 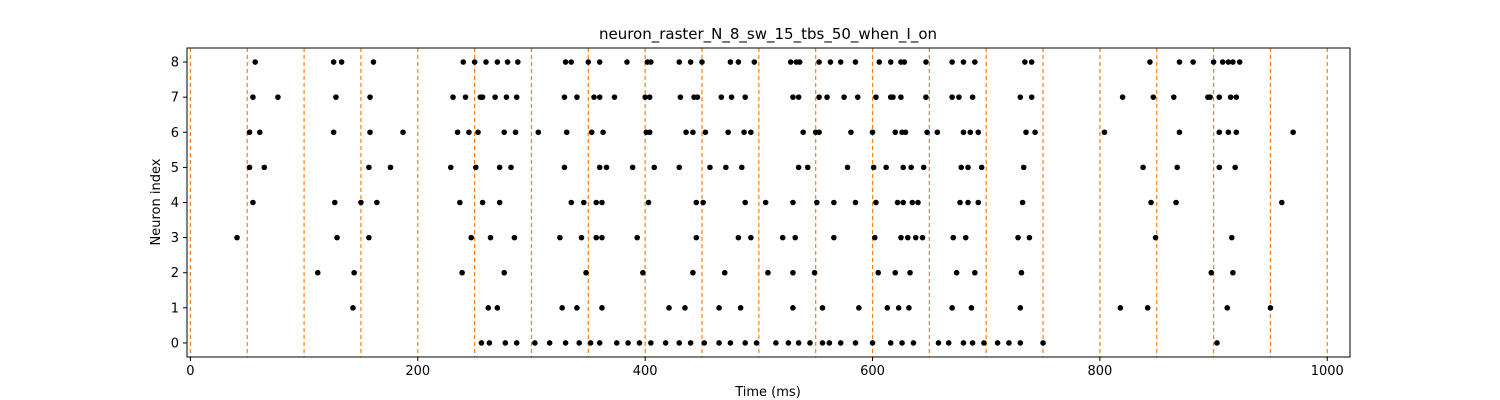 I want to click on y-tick-label: 0, so click(x=175, y=343).